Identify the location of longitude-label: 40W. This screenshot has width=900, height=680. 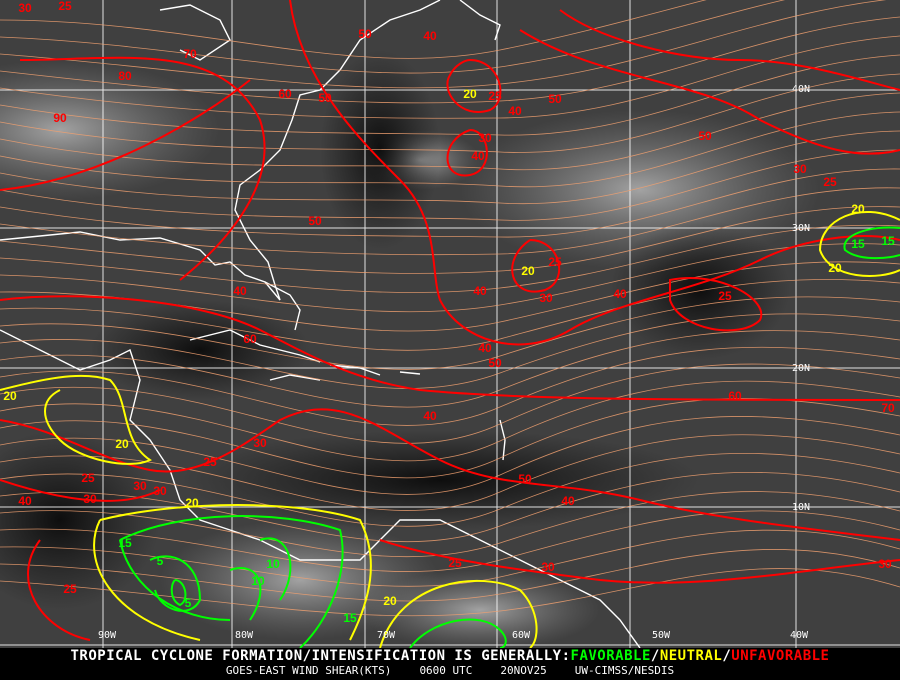
(799, 635).